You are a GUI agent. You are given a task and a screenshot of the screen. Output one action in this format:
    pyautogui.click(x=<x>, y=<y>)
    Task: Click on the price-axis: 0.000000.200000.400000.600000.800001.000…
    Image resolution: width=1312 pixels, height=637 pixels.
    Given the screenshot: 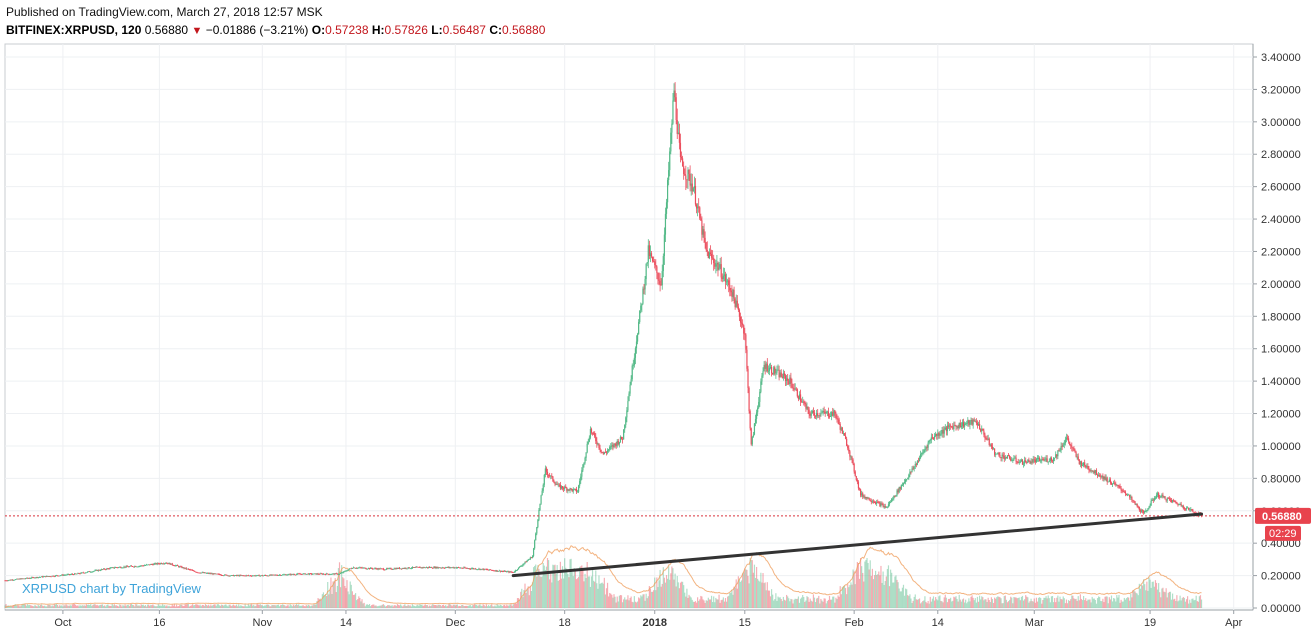 What is the action you would take?
    pyautogui.click(x=1277, y=333)
    